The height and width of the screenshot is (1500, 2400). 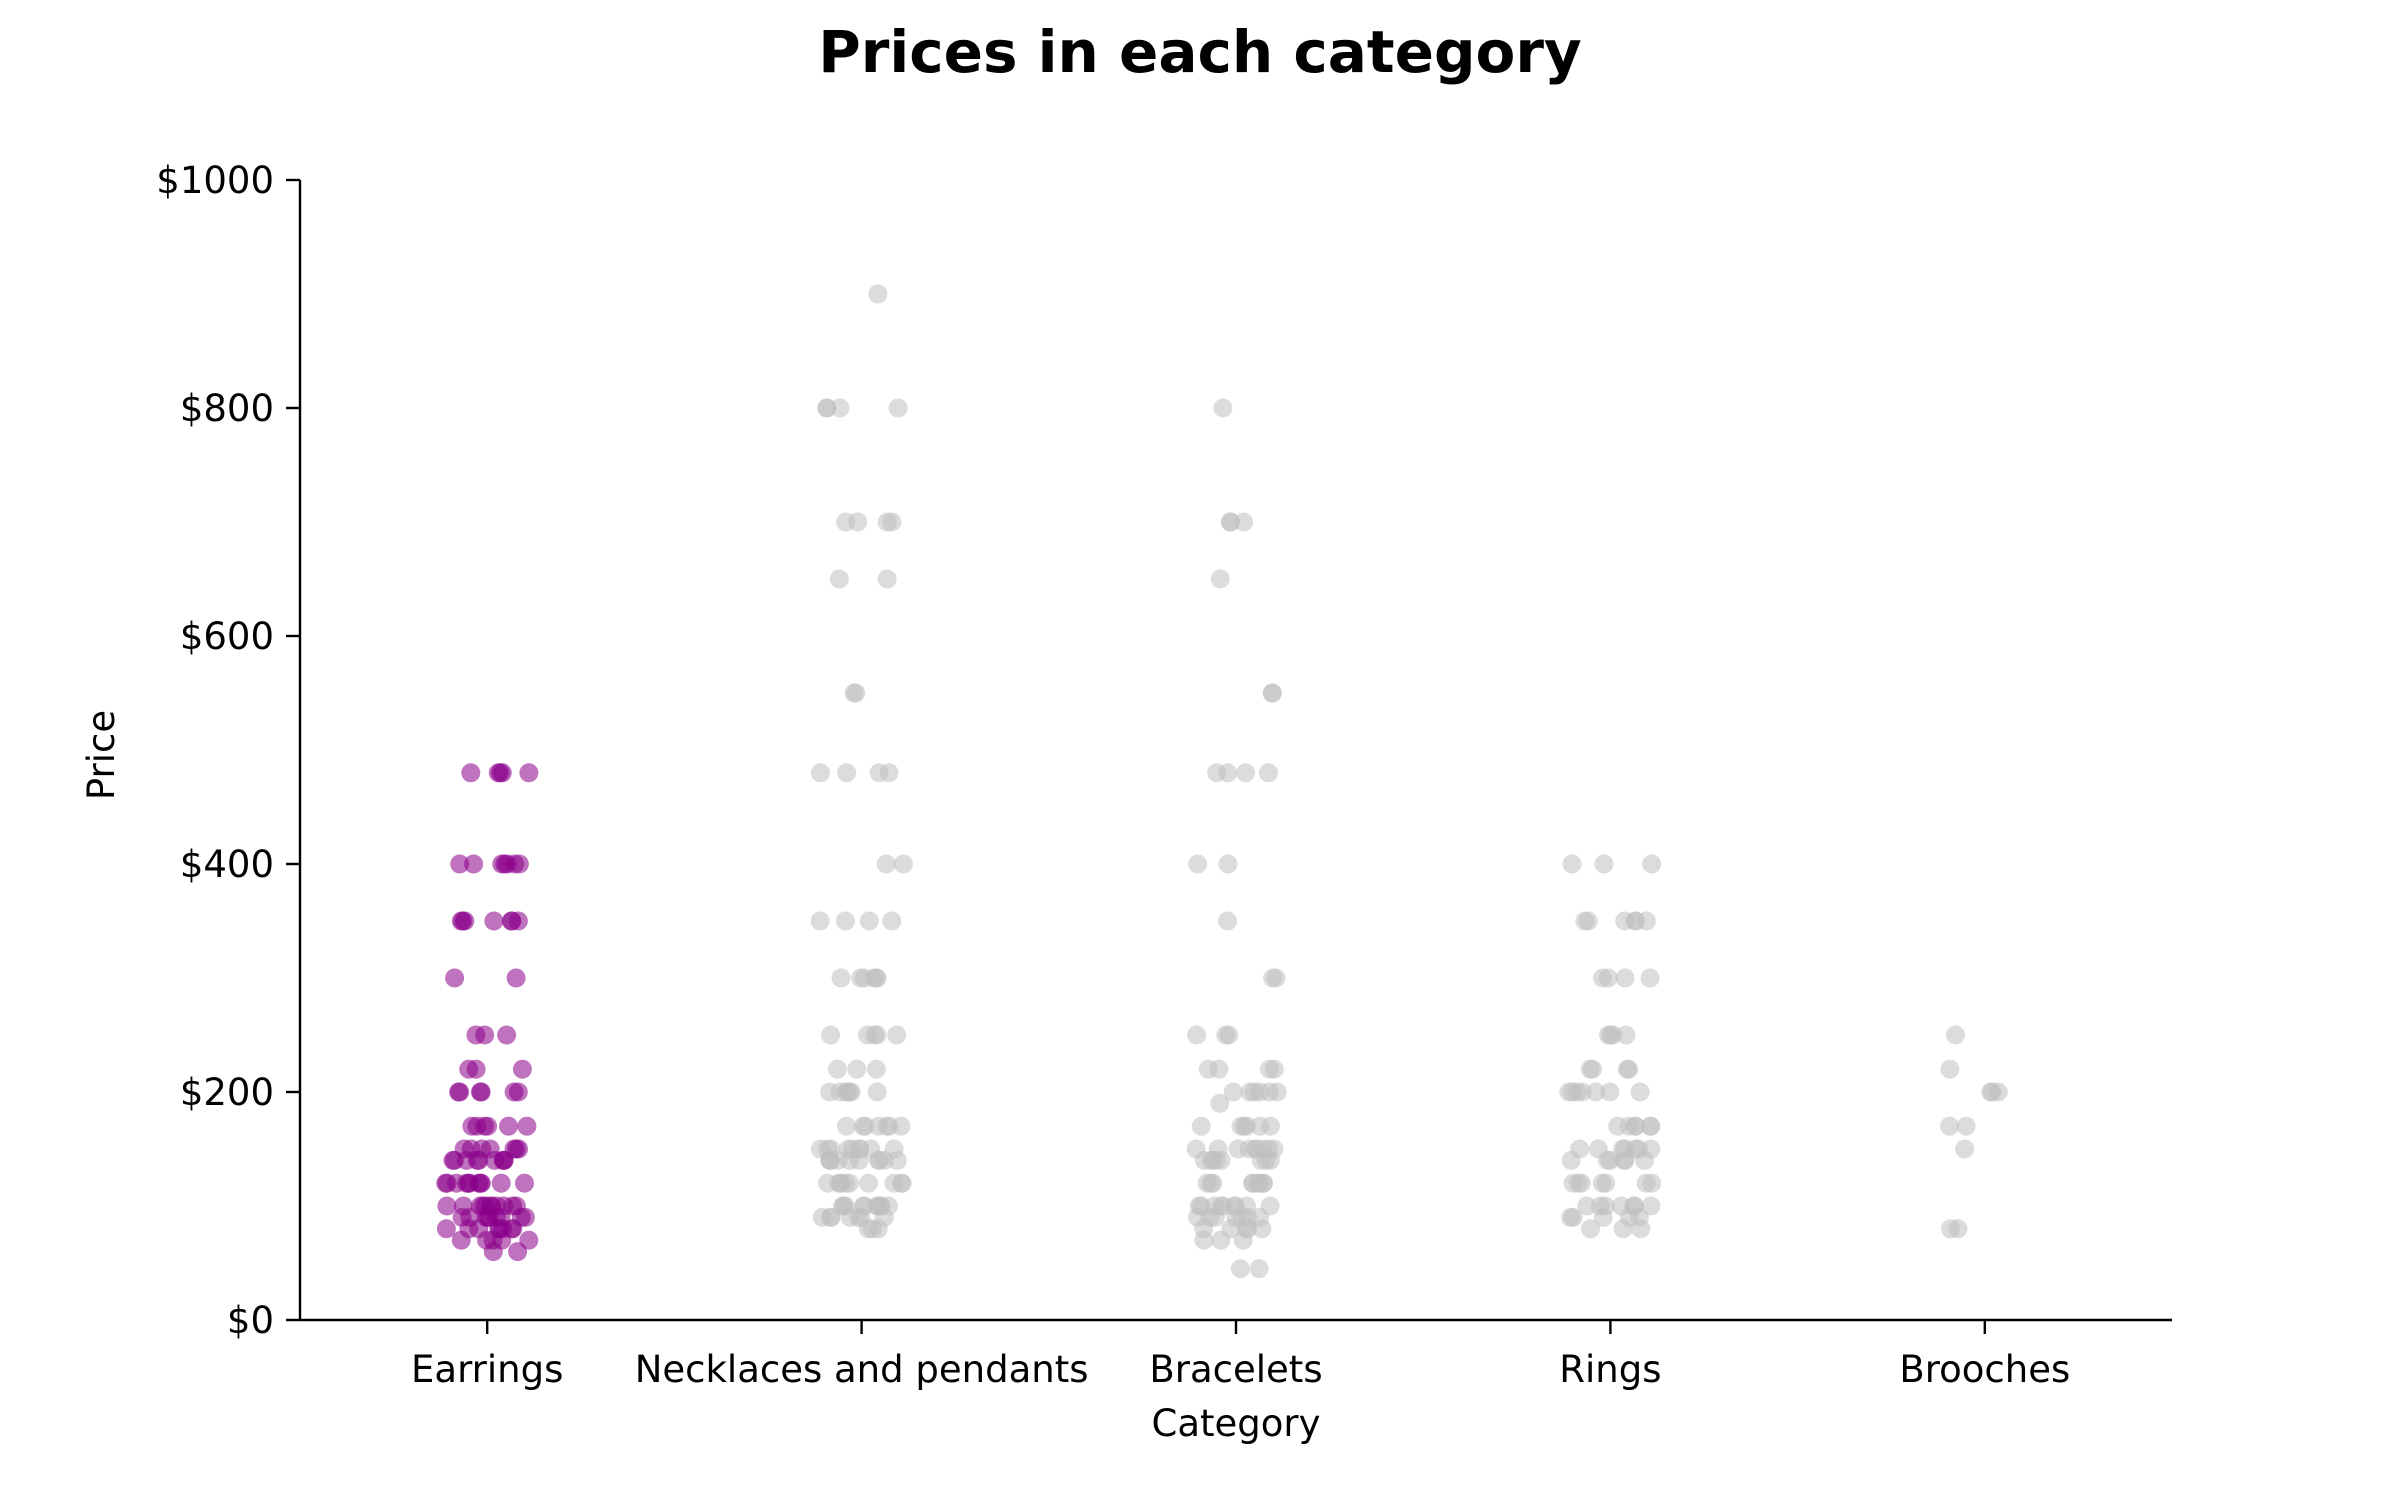 I want to click on y-tick-label: $1000, so click(x=215, y=180).